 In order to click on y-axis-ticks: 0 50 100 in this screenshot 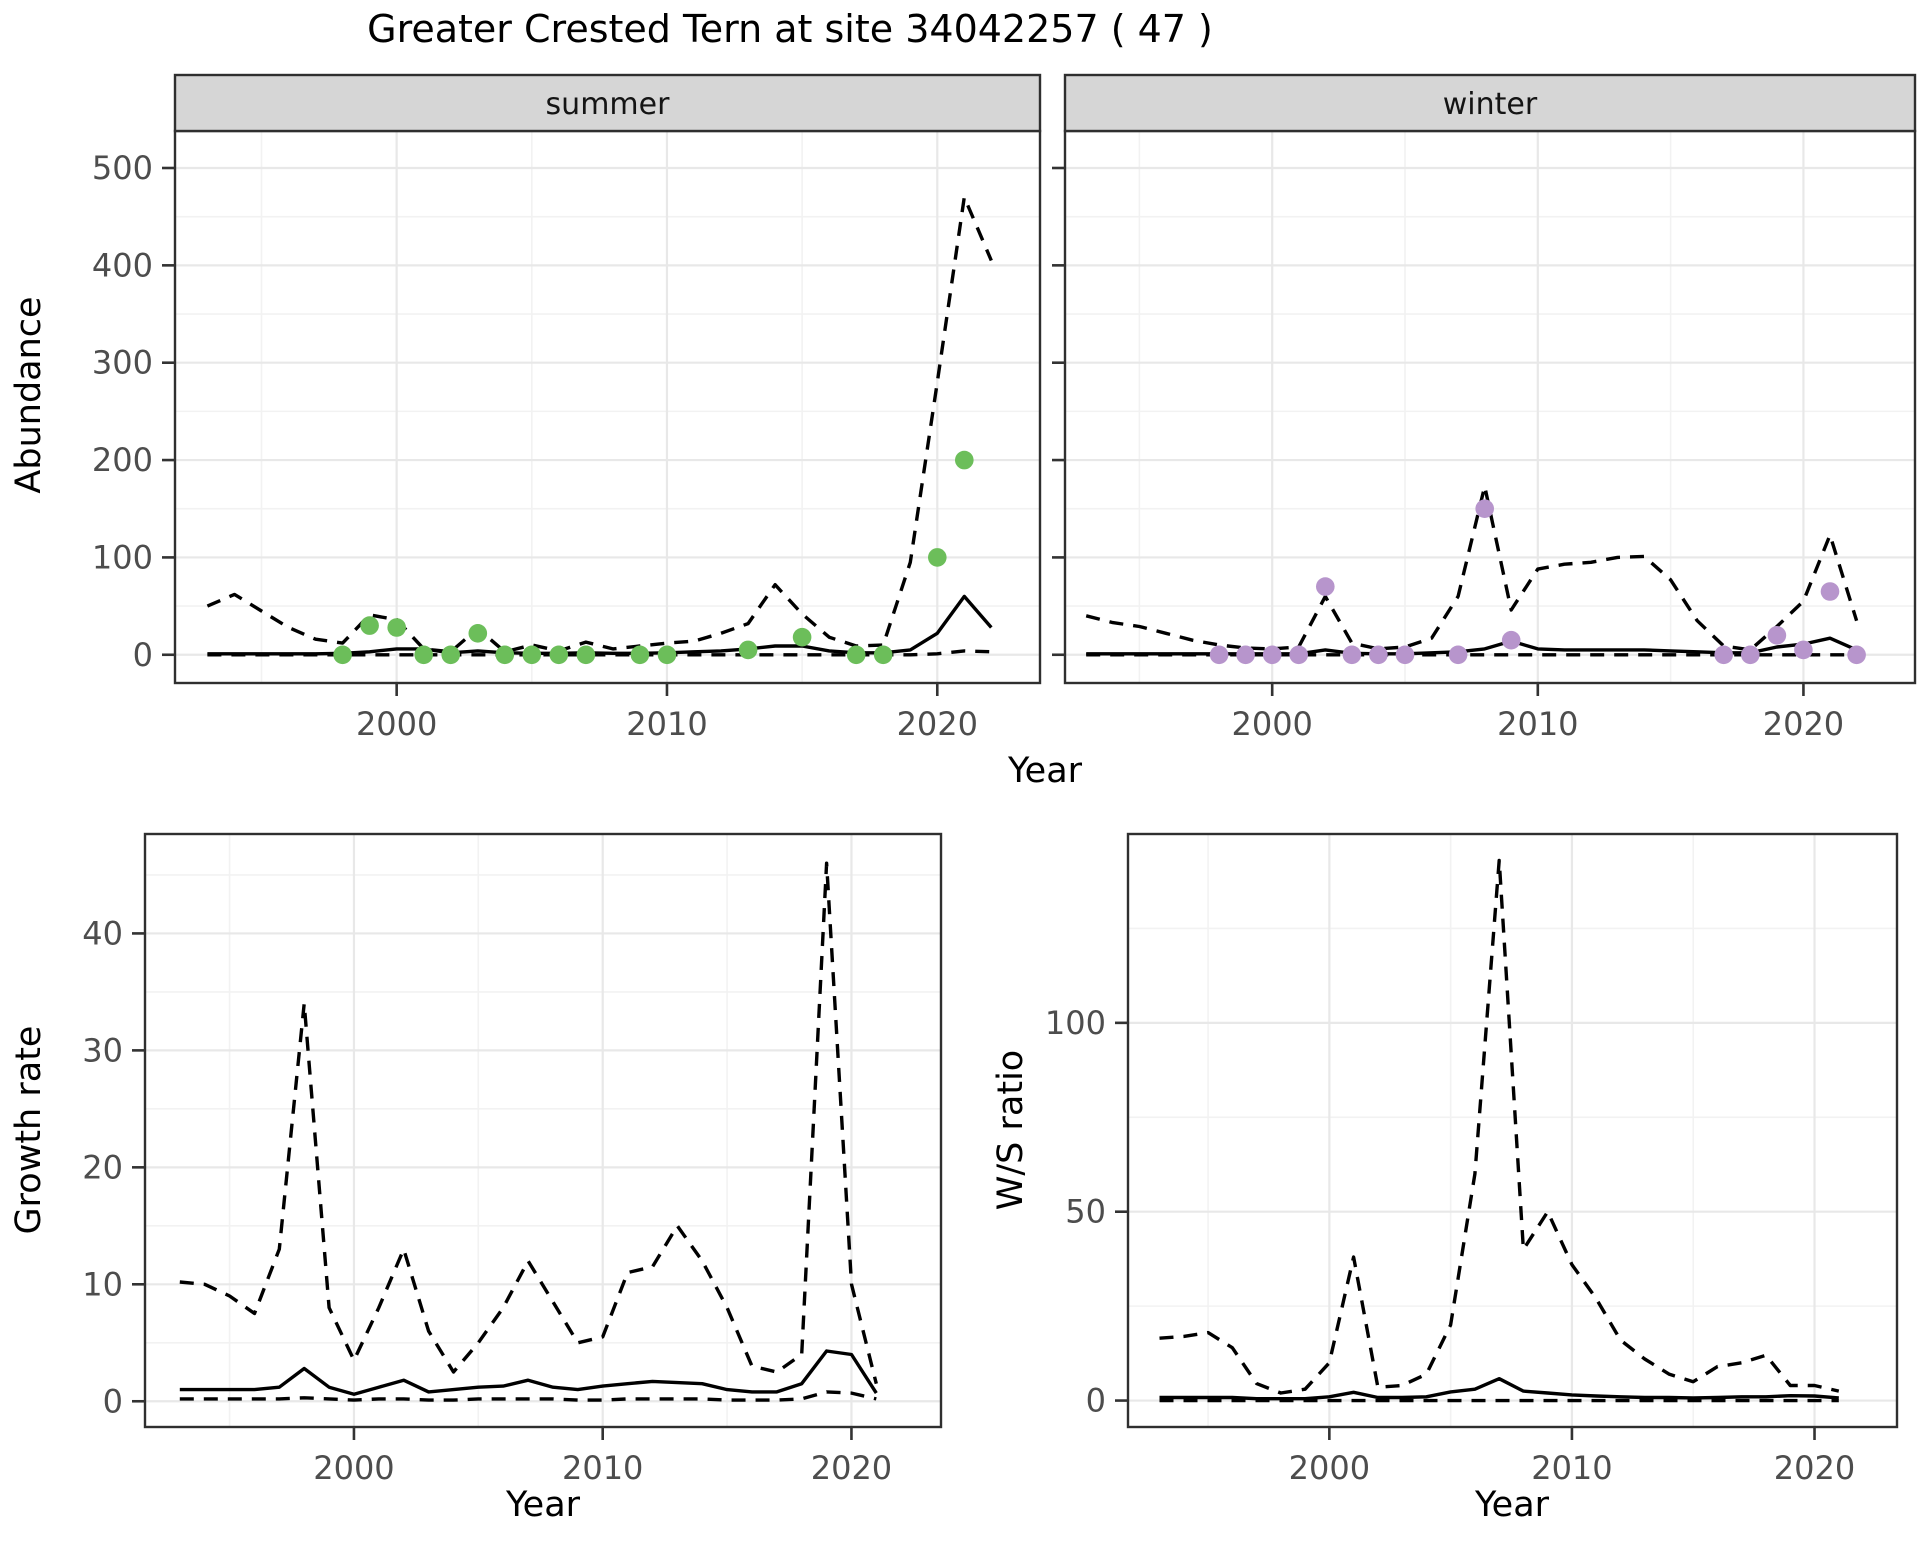, I will do `click(1086, 1212)`.